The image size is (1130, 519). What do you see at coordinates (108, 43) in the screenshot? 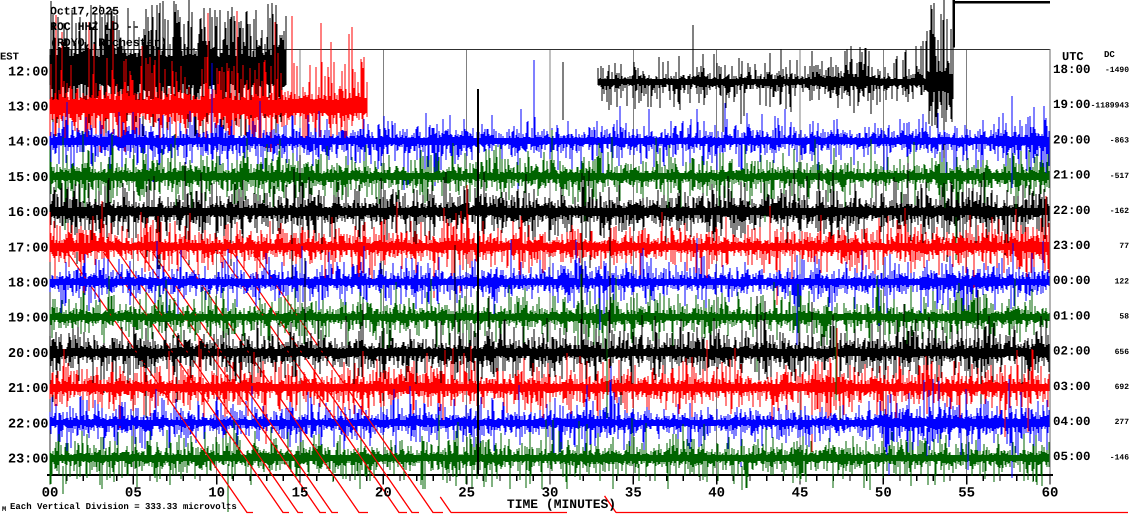
I see `svg-text: (RDYO, Rochester)` at bounding box center [108, 43].